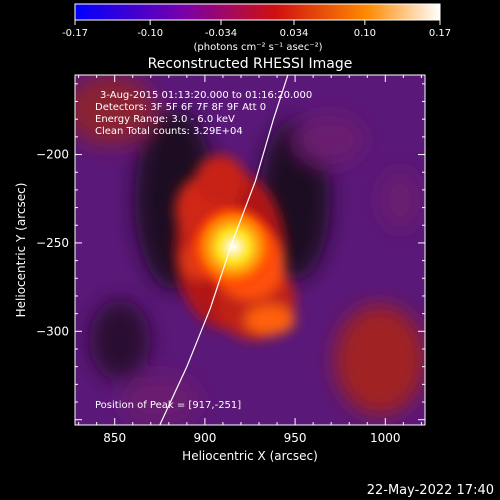 This screenshot has height=500, width=500. I want to click on x-axis-label: Heliocentric X (arcsec), so click(250, 456).